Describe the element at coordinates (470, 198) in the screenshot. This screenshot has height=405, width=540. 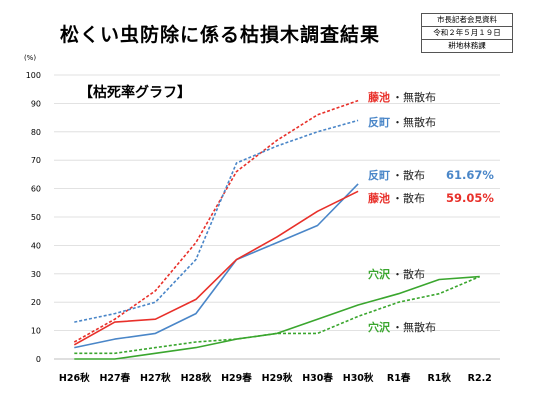
I see `series-value-label: 59.05%` at that location.